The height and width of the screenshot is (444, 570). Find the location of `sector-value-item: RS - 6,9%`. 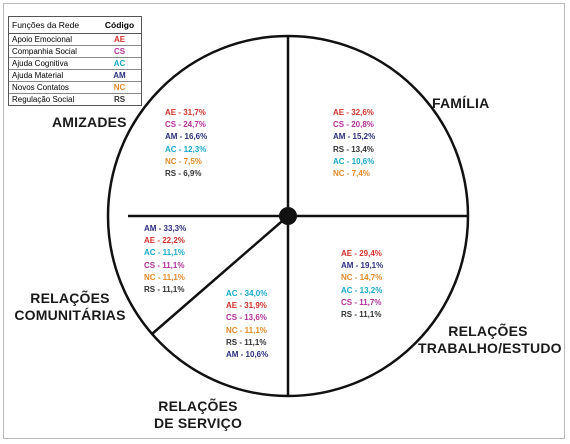

sector-value-item: RS - 6,9% is located at coordinates (183, 174).